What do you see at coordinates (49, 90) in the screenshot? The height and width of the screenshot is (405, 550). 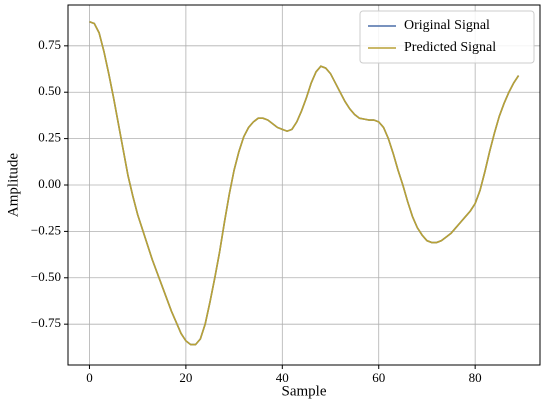 I see `y-tick-label: 0.50` at bounding box center [49, 90].